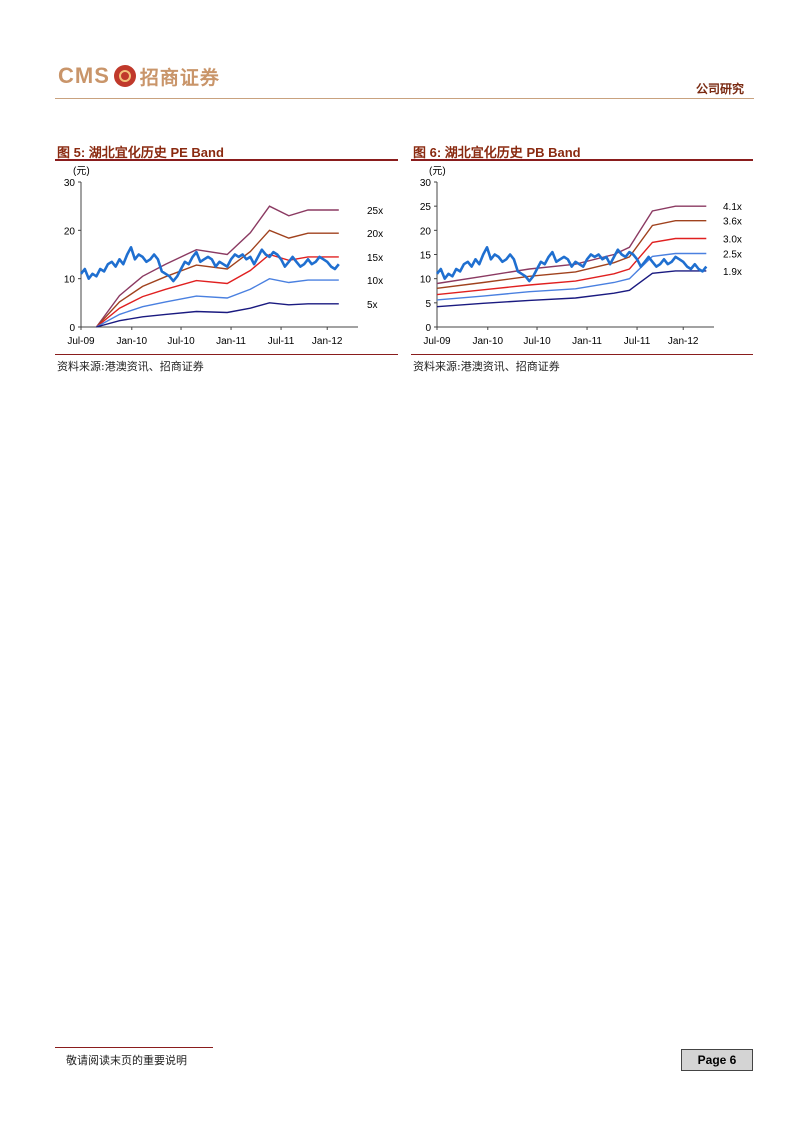  I want to click on band-line-3.6x, so click(571, 254).